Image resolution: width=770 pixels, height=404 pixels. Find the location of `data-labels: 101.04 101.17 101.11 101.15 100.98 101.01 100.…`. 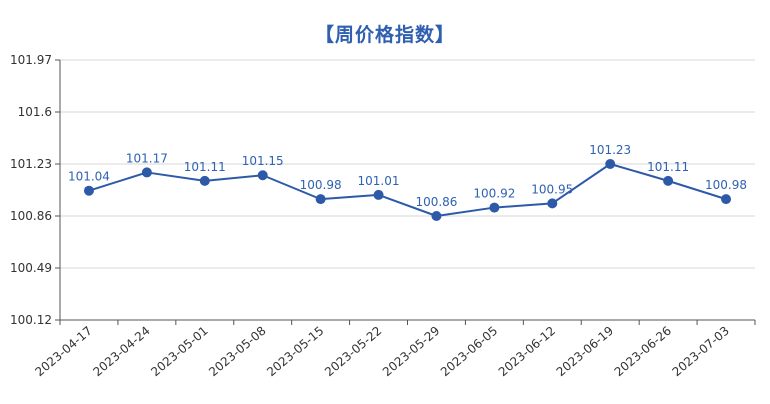

data-labels: 101.04 101.17 101.11 101.15 100.98 101.01 100.… is located at coordinates (407, 176).